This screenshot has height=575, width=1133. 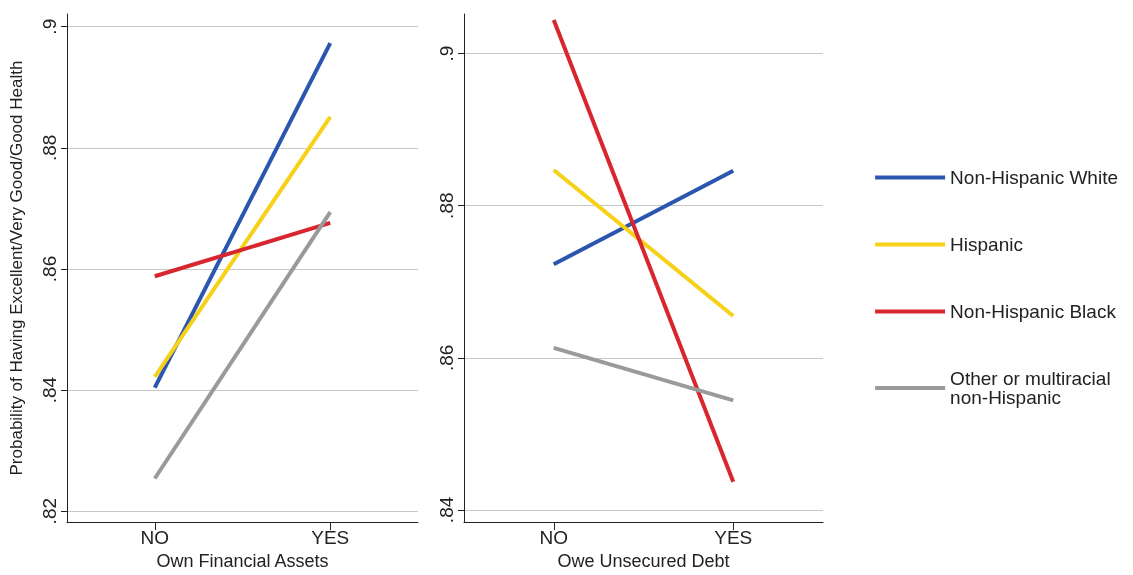 What do you see at coordinates (1033, 311) in the screenshot?
I see `legend-label: Non-Hispanic Black` at bounding box center [1033, 311].